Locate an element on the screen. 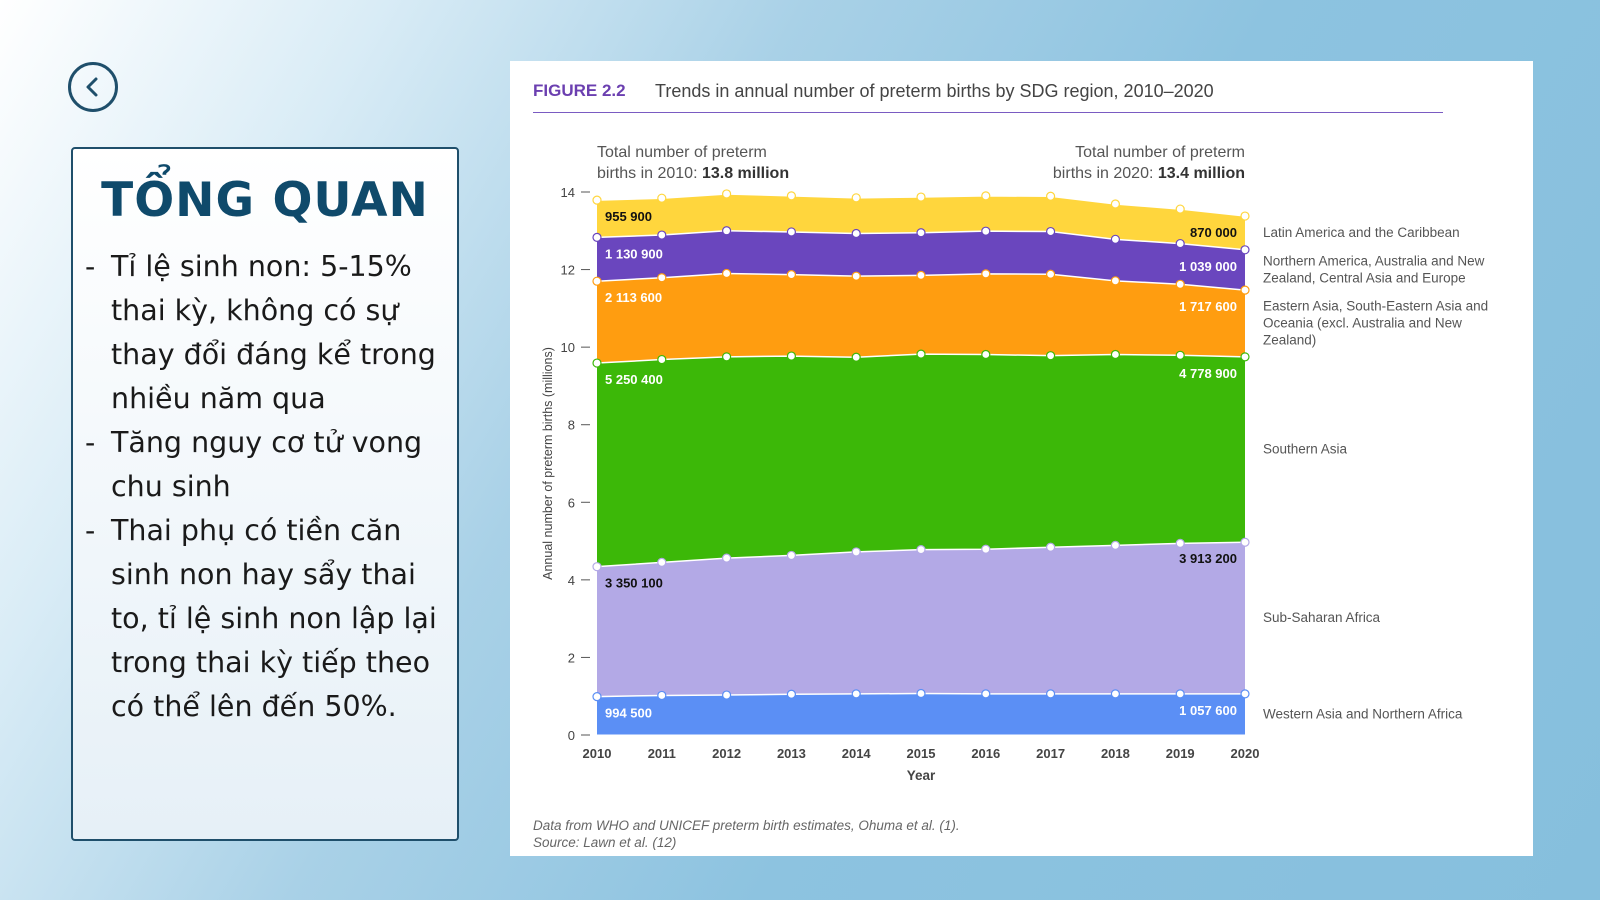  y-tick-label: 12 is located at coordinates (568, 270).